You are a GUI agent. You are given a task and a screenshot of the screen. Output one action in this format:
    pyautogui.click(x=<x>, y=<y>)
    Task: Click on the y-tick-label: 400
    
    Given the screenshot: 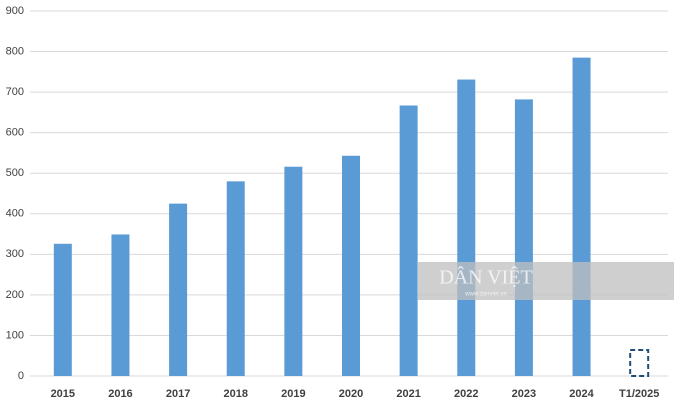 What is the action you would take?
    pyautogui.click(x=15, y=214)
    